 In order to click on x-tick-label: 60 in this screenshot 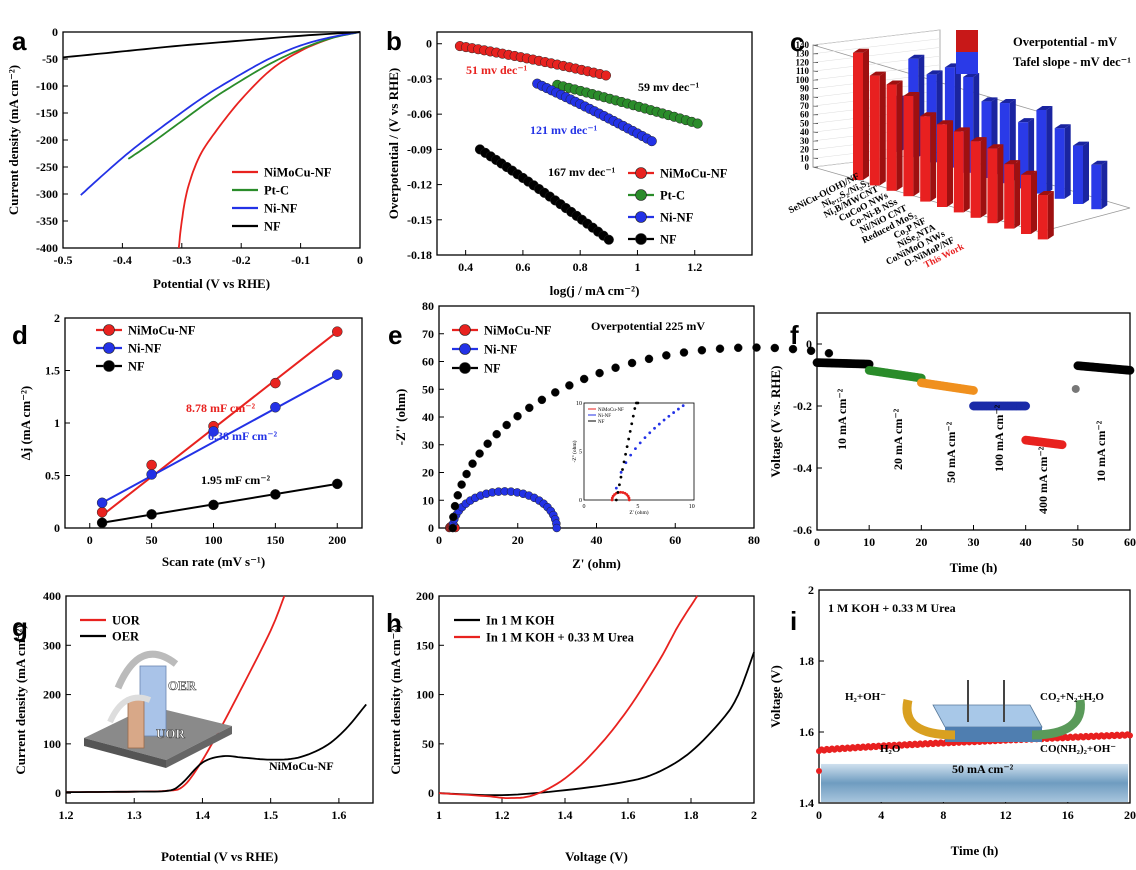, I will do `click(1130, 542)`.